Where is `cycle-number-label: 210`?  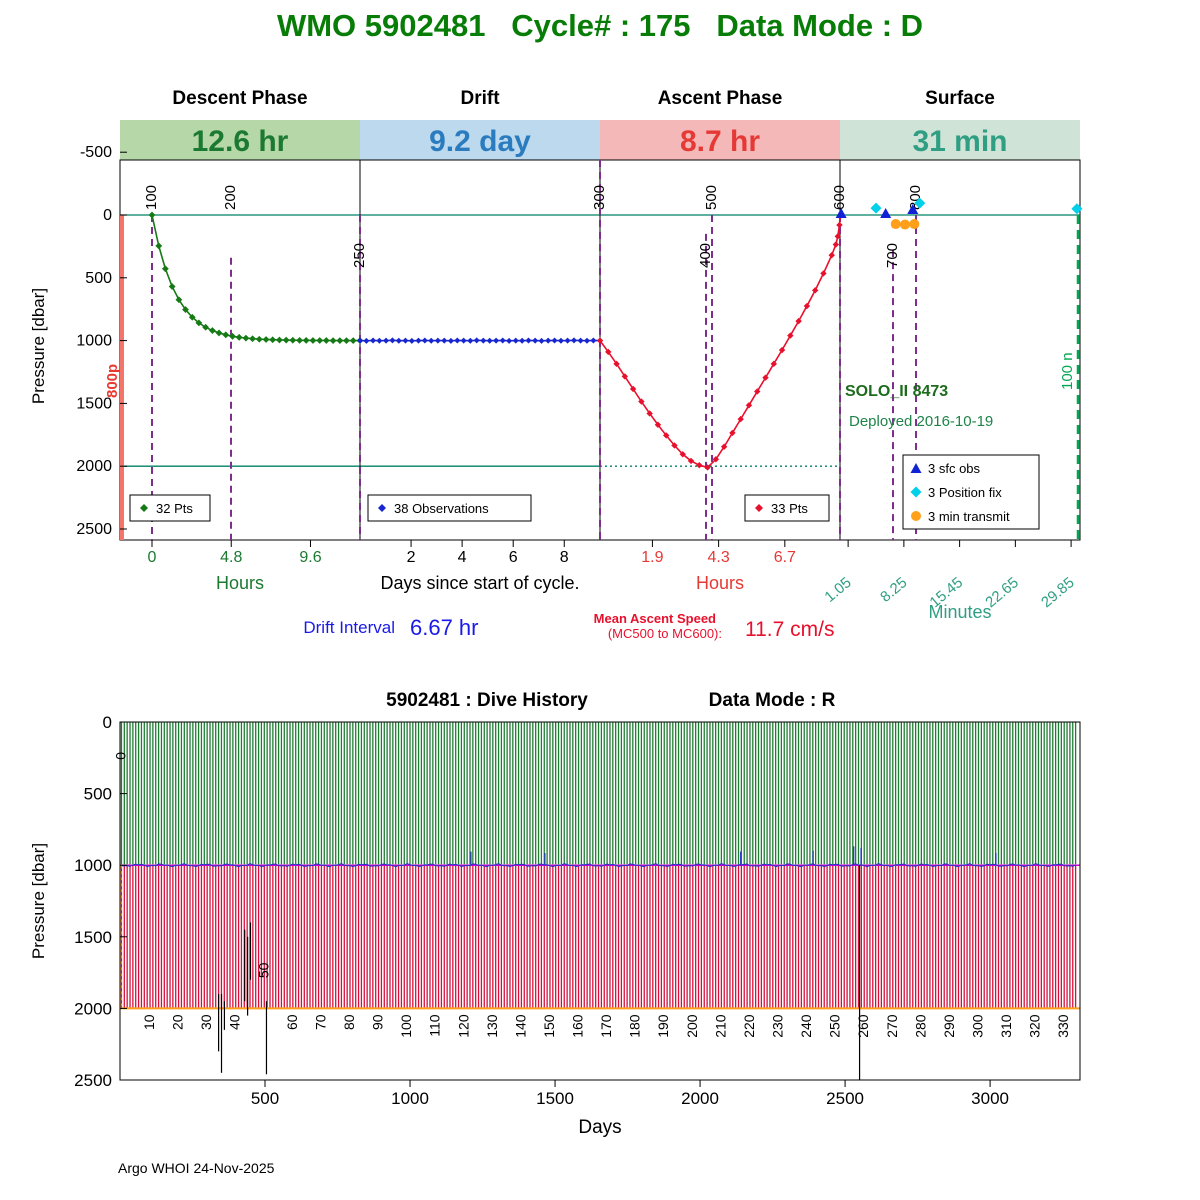 cycle-number-label: 210 is located at coordinates (720, 1026).